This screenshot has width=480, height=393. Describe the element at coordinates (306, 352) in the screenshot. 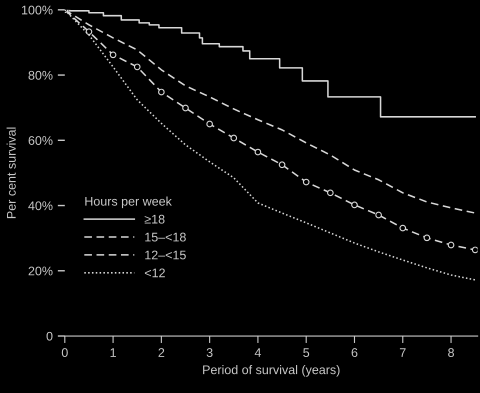

I see `x-tick-label: 5` at that location.